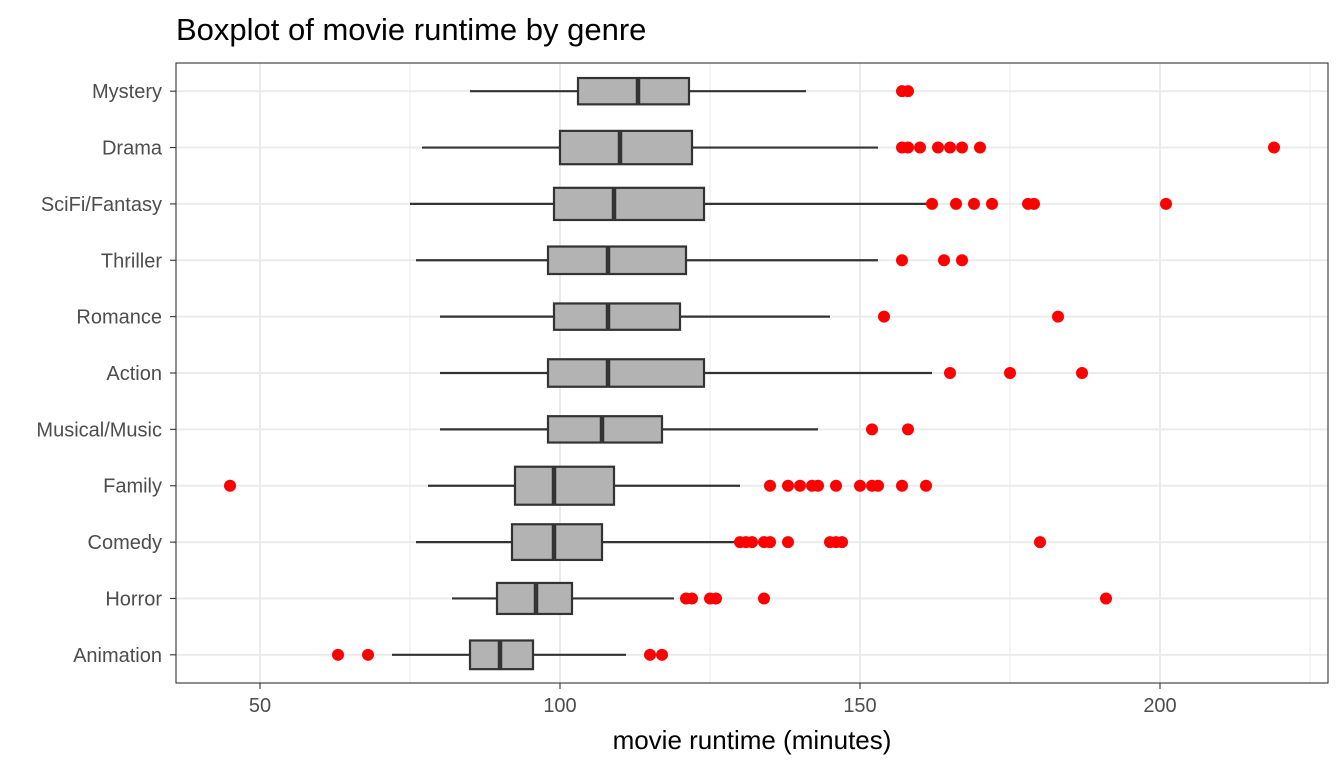 The width and height of the screenshot is (1344, 768). I want to click on y-tick-label: Musical/Music, so click(99, 430).